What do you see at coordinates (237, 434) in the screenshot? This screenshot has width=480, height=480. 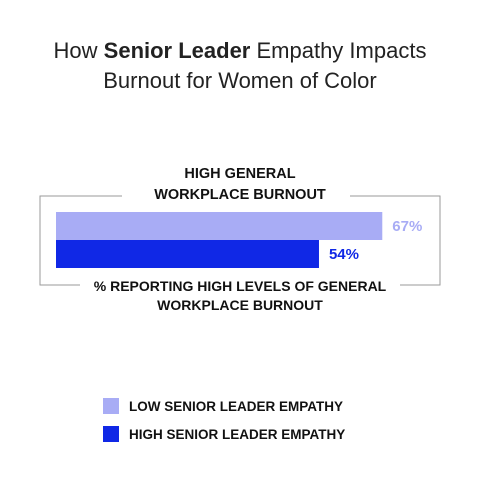 I see `legend-label-high: HIGH SENIOR LEADER EMPATHY` at bounding box center [237, 434].